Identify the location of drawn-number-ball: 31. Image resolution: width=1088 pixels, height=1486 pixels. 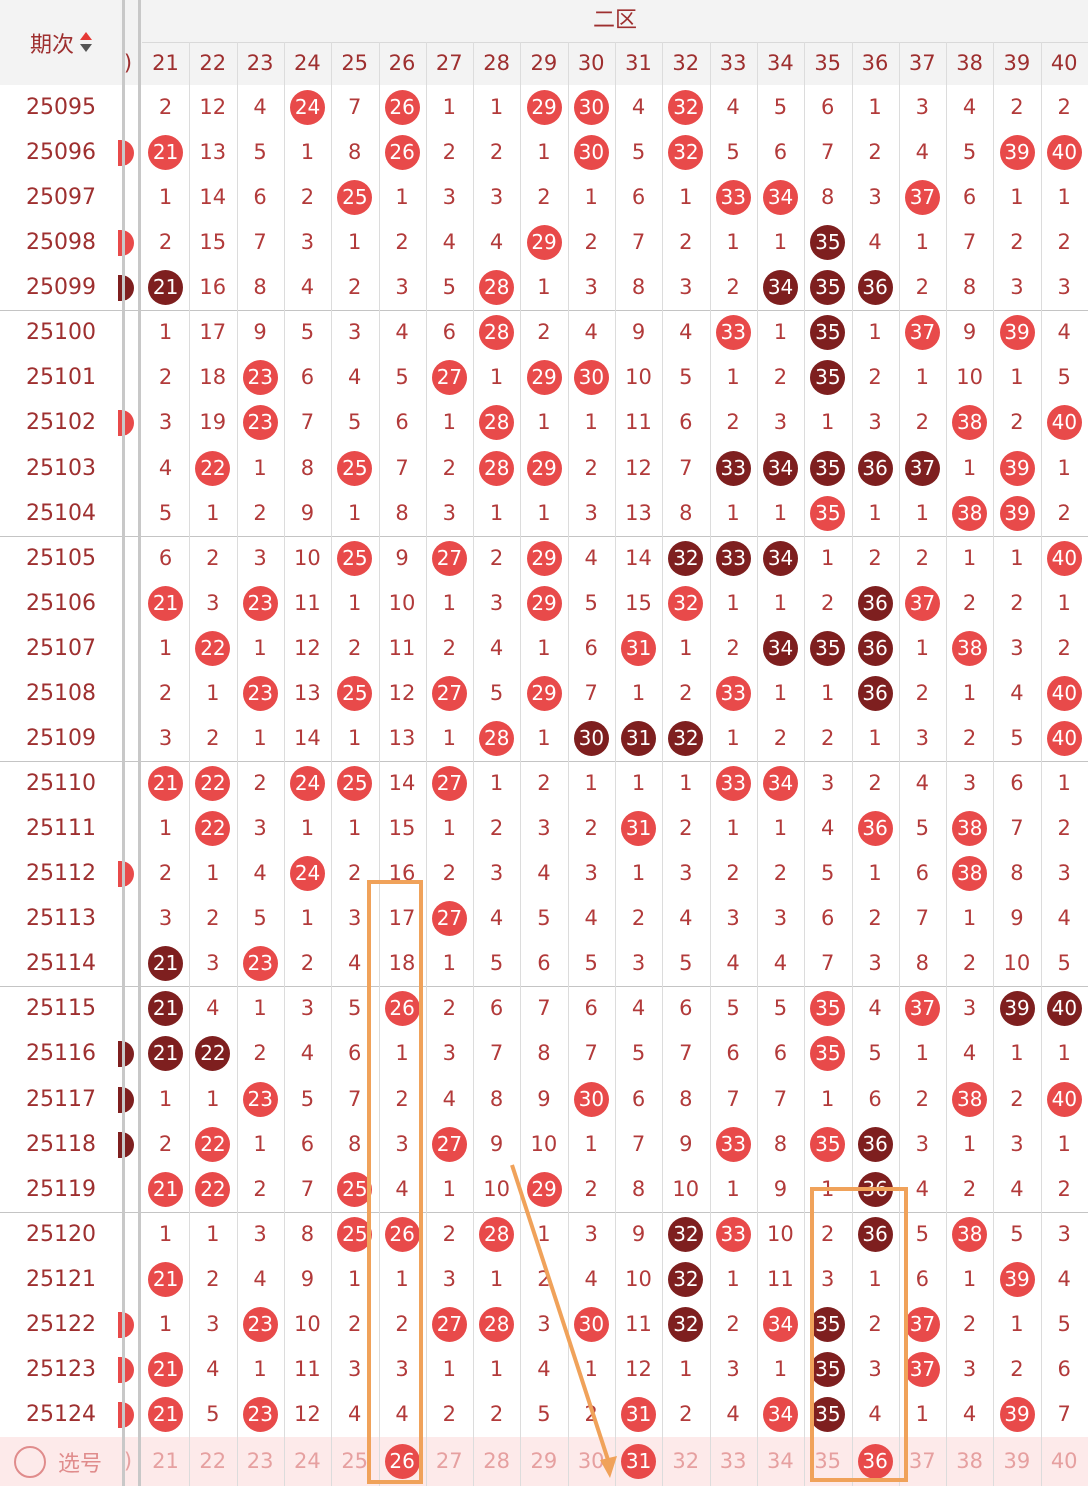
(639, 829).